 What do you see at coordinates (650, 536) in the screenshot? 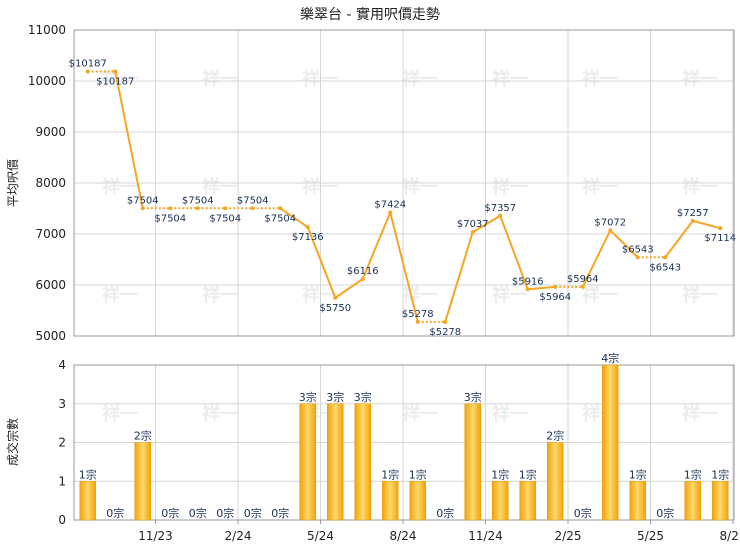
I see `x-tick-label: 5/25` at bounding box center [650, 536].